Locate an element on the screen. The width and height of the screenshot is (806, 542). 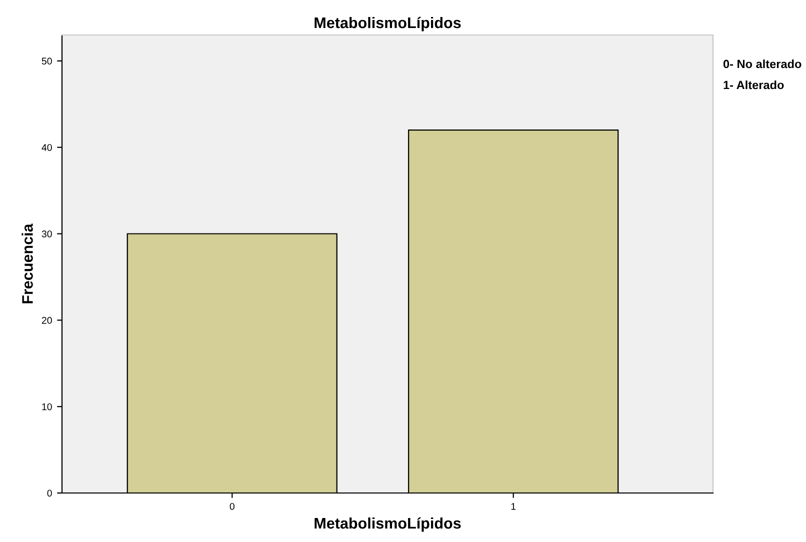
y-tick-label: 50 is located at coordinates (47, 61).